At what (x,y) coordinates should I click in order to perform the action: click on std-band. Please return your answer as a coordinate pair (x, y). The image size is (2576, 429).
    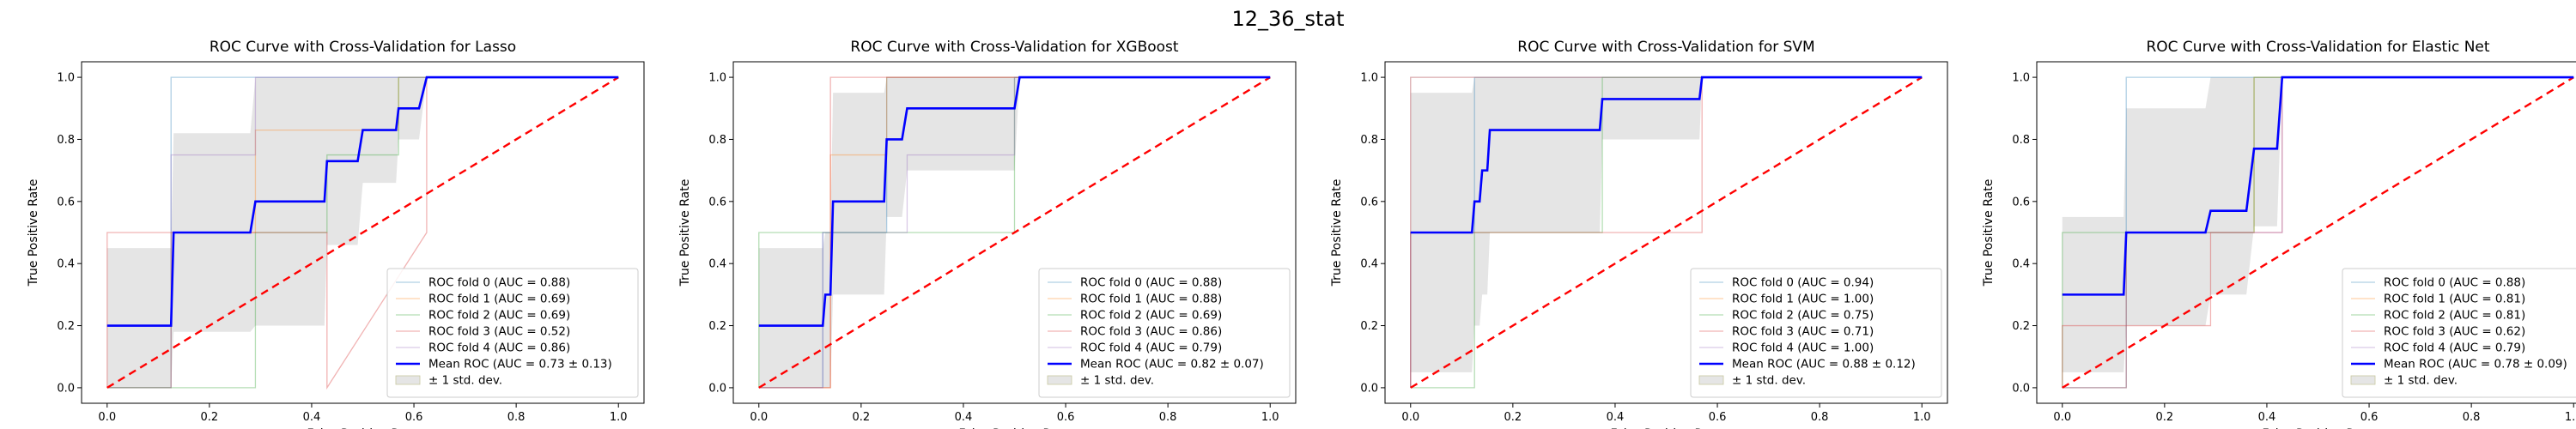
    Looking at the image, I should click on (362, 233).